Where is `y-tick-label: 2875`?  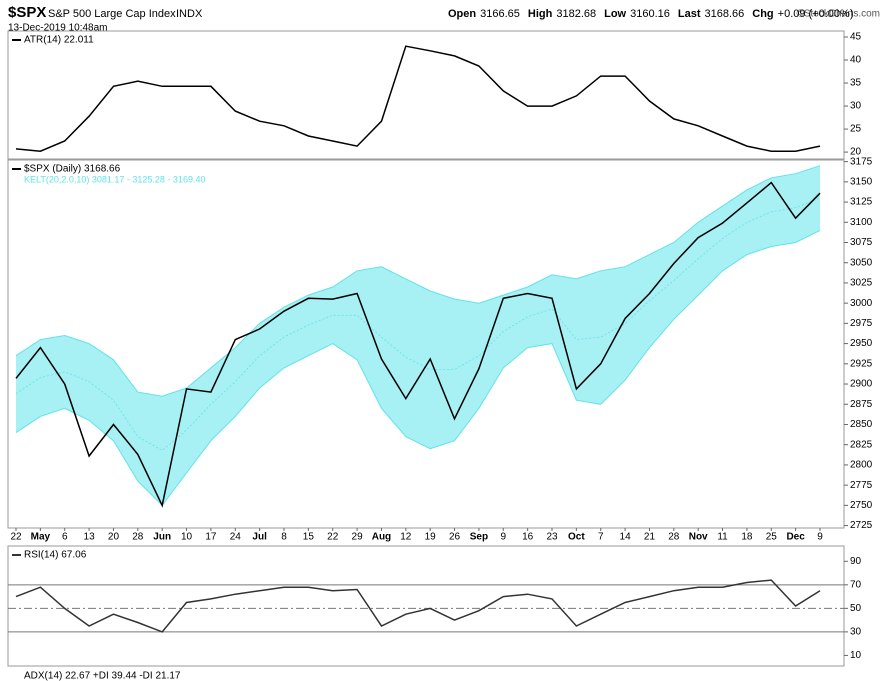 y-tick-label: 2875 is located at coordinates (861, 404).